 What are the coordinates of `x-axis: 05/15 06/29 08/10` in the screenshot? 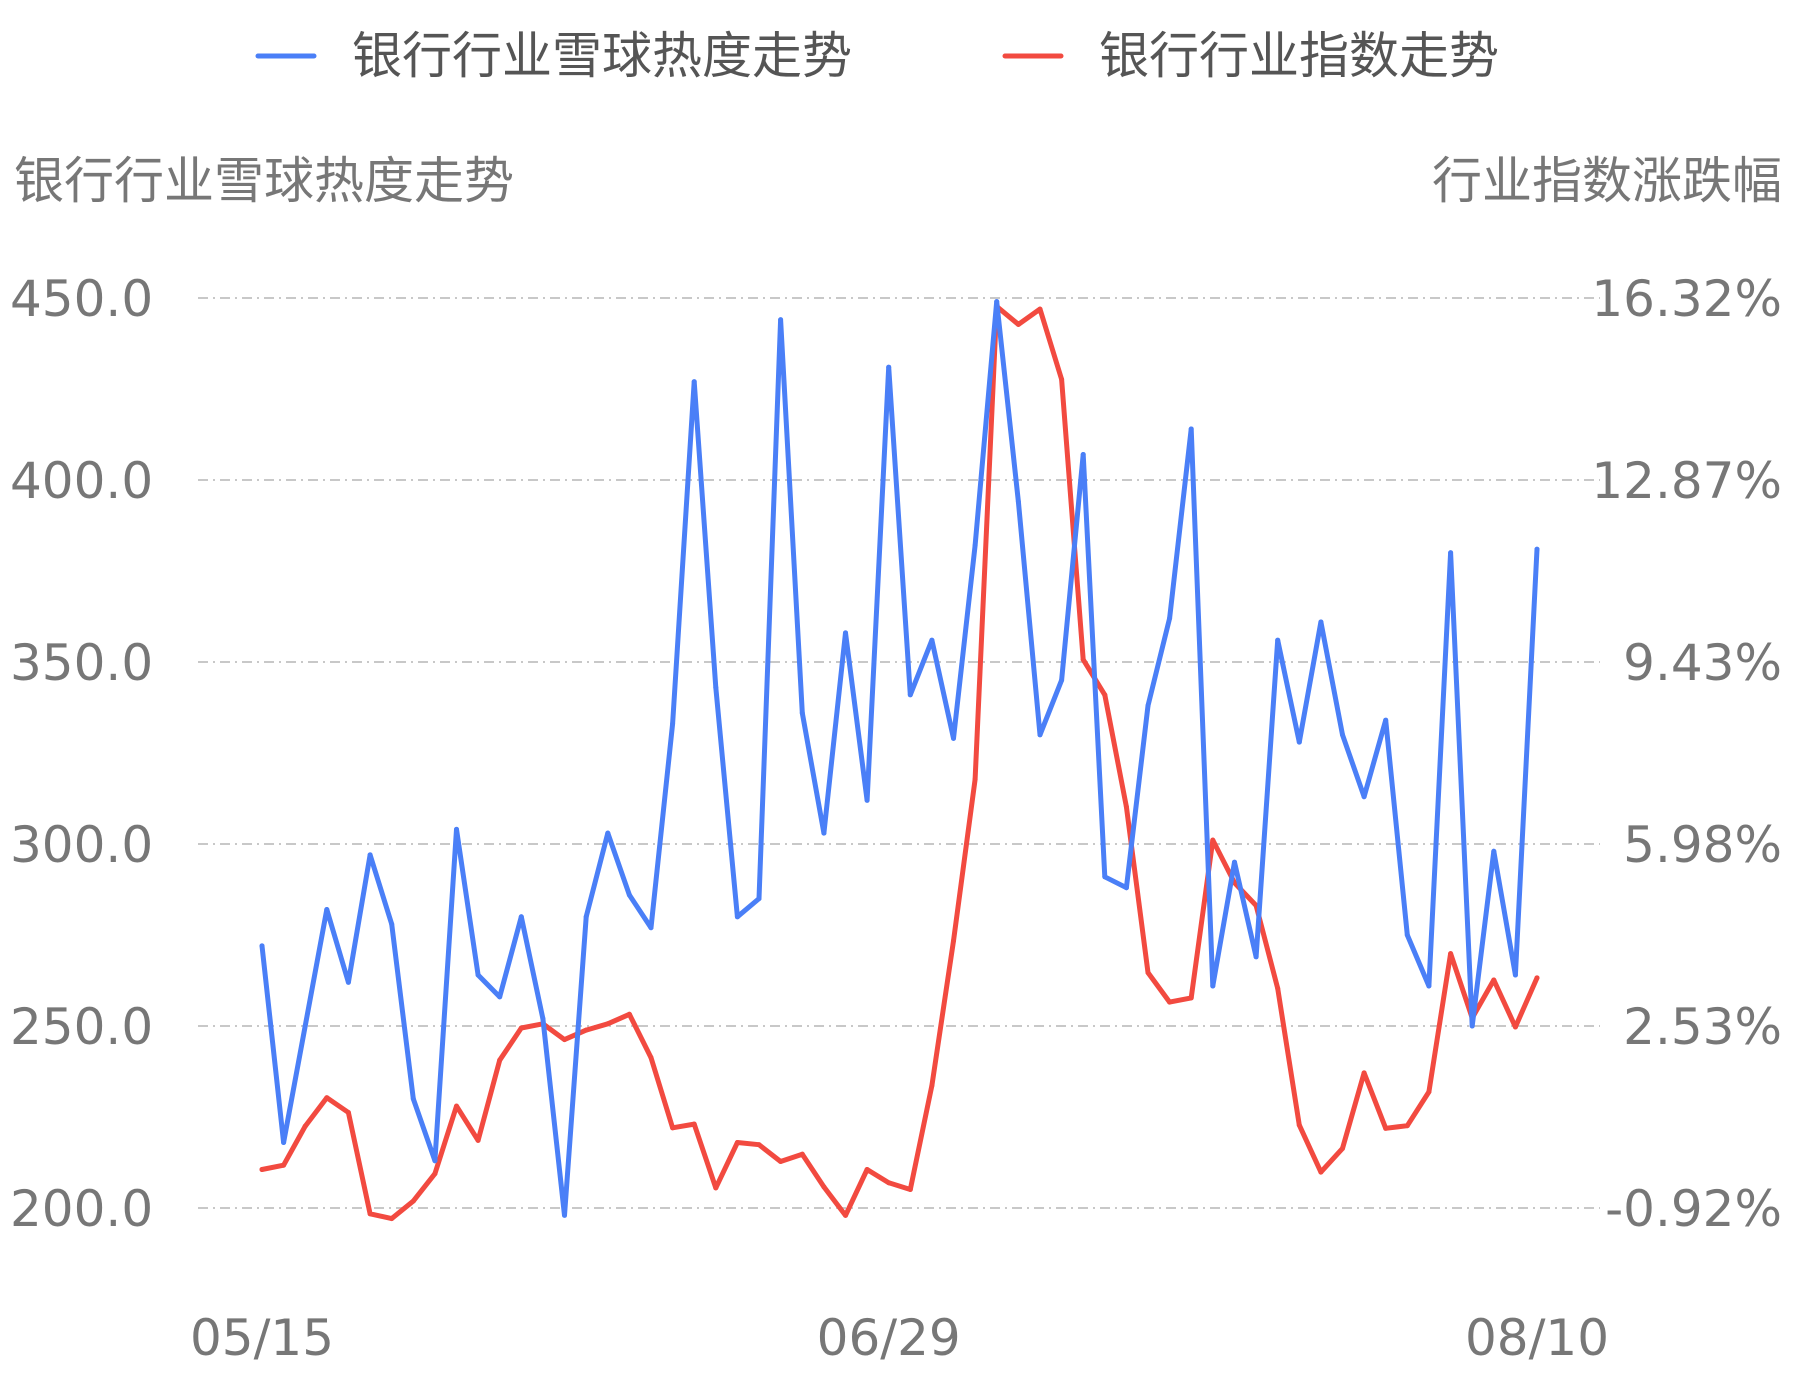 It's located at (899, 1338).